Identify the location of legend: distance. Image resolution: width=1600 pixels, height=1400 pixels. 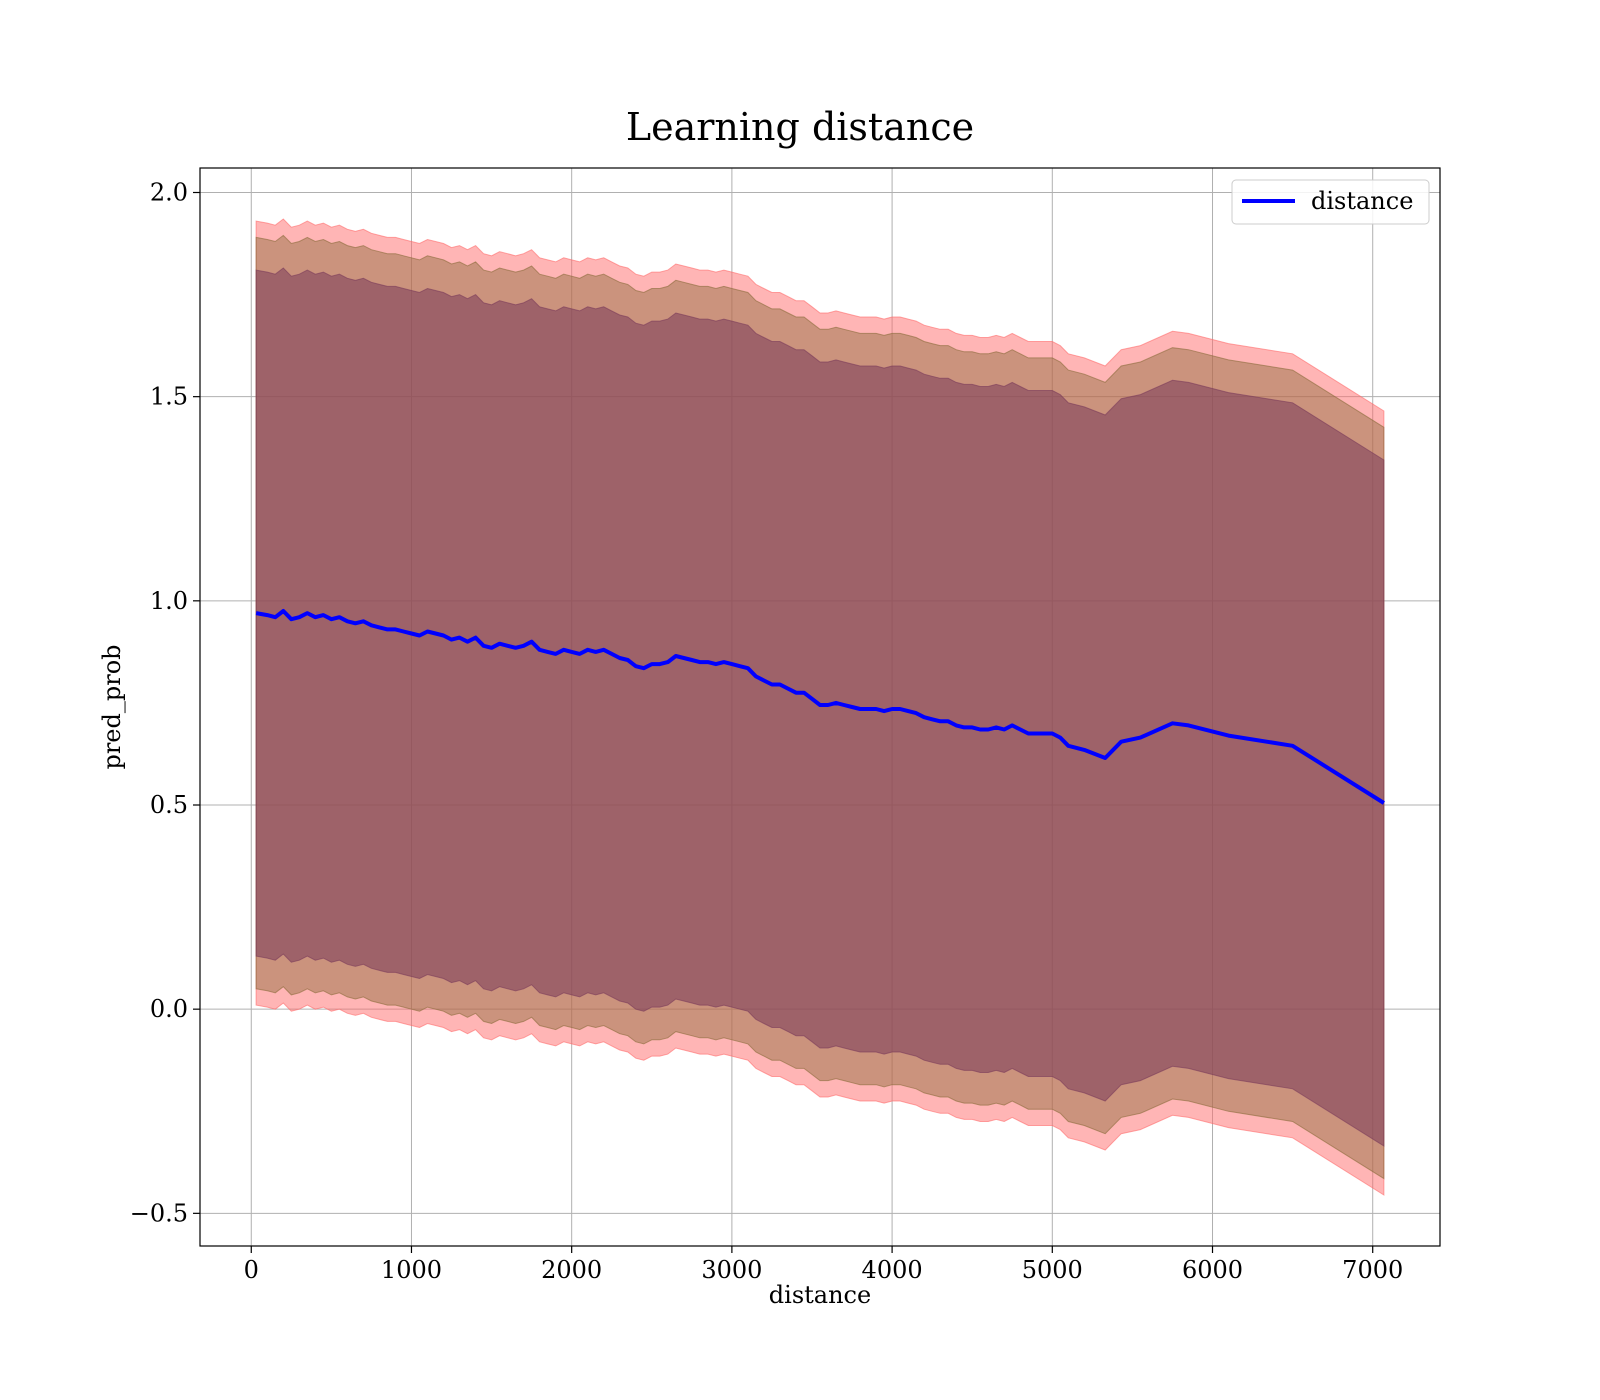
(1330, 202).